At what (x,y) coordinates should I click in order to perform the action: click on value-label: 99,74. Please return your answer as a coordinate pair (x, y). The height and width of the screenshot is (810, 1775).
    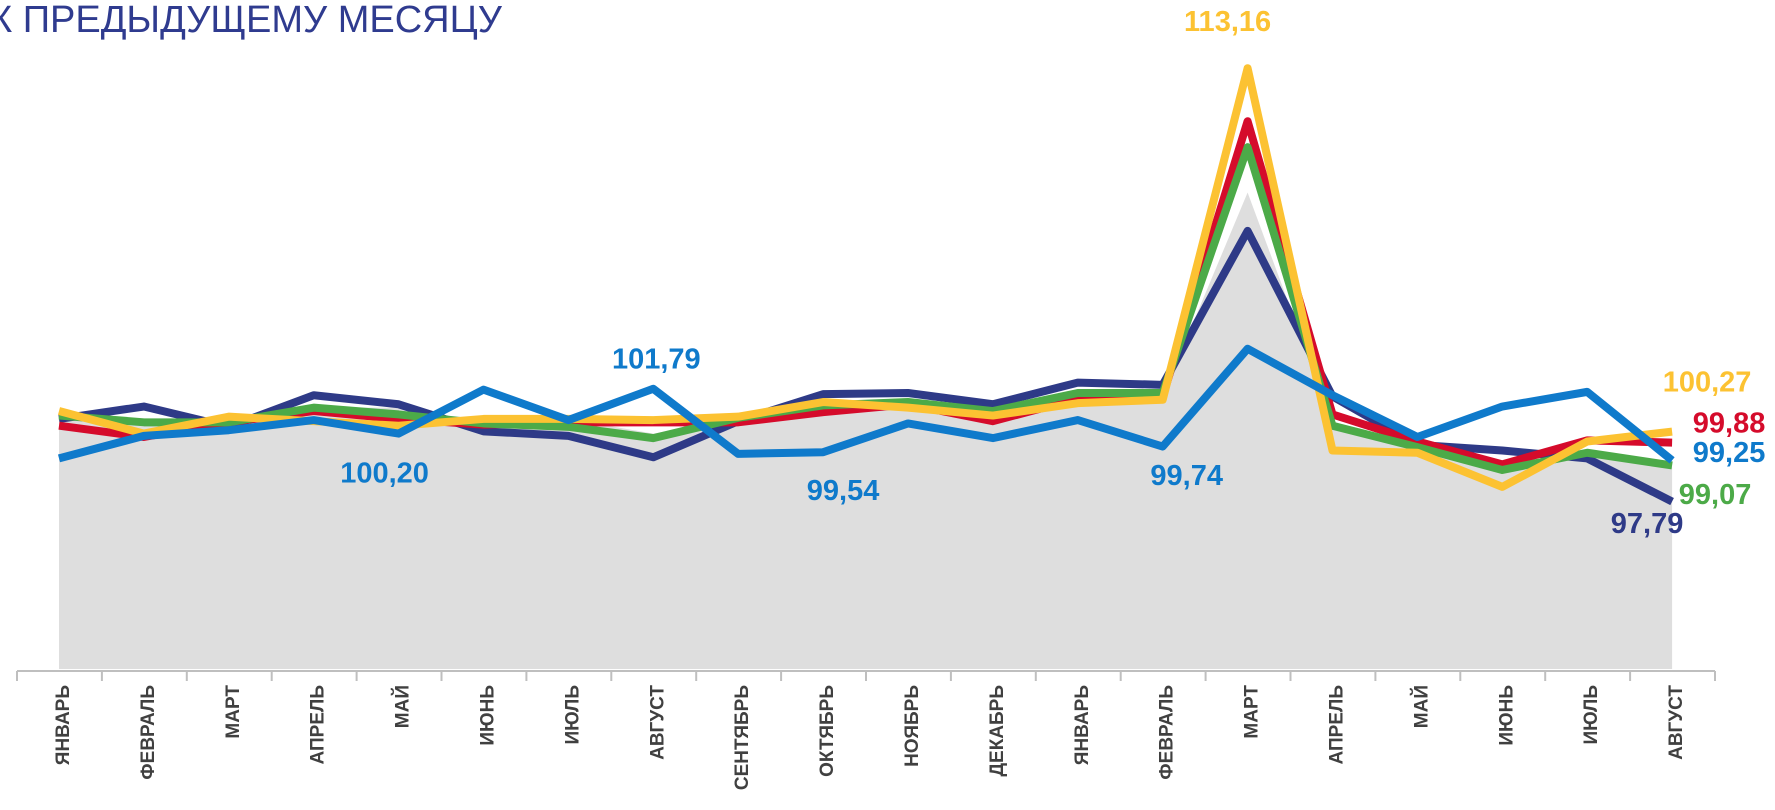
    Looking at the image, I should click on (1186, 476).